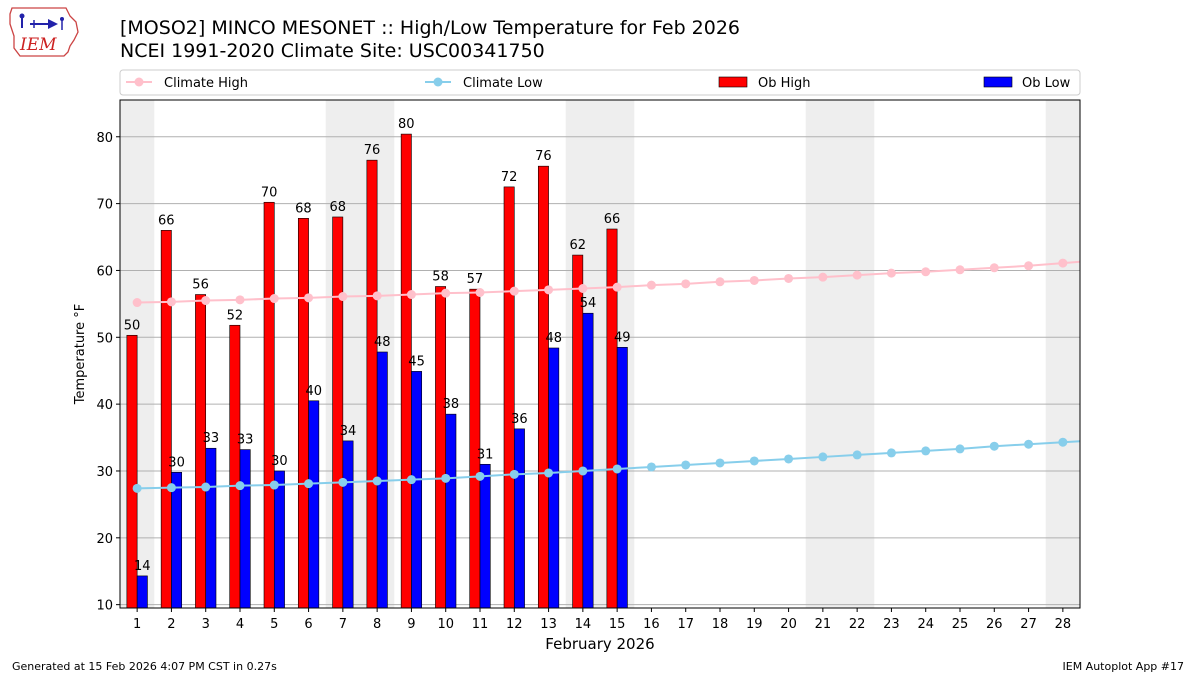 Image resolution: width=1200 pixels, height=675 pixels. Describe the element at coordinates (382, 342) in the screenshot. I see `bar-label-ob-low: 48` at that location.